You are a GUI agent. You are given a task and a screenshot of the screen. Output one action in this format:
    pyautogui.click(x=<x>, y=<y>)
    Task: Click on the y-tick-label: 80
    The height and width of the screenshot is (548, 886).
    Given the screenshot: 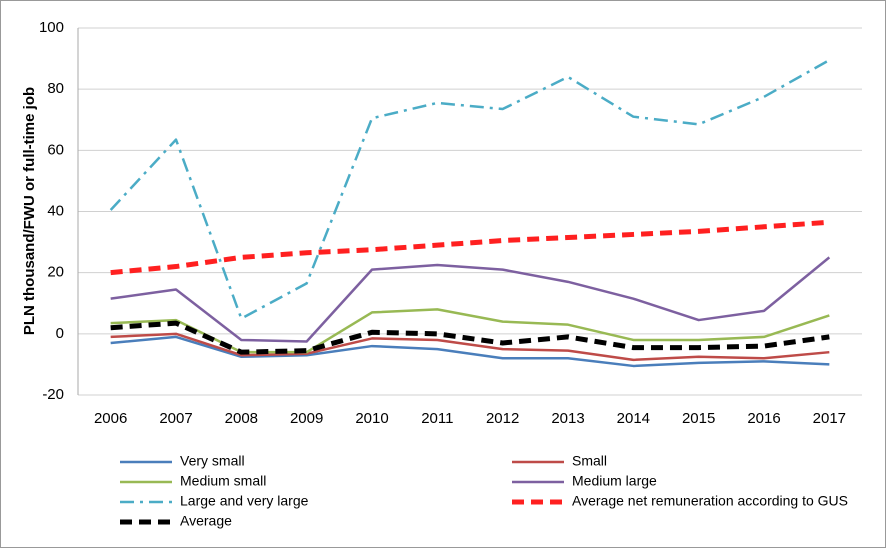 What is the action you would take?
    pyautogui.click(x=55, y=88)
    